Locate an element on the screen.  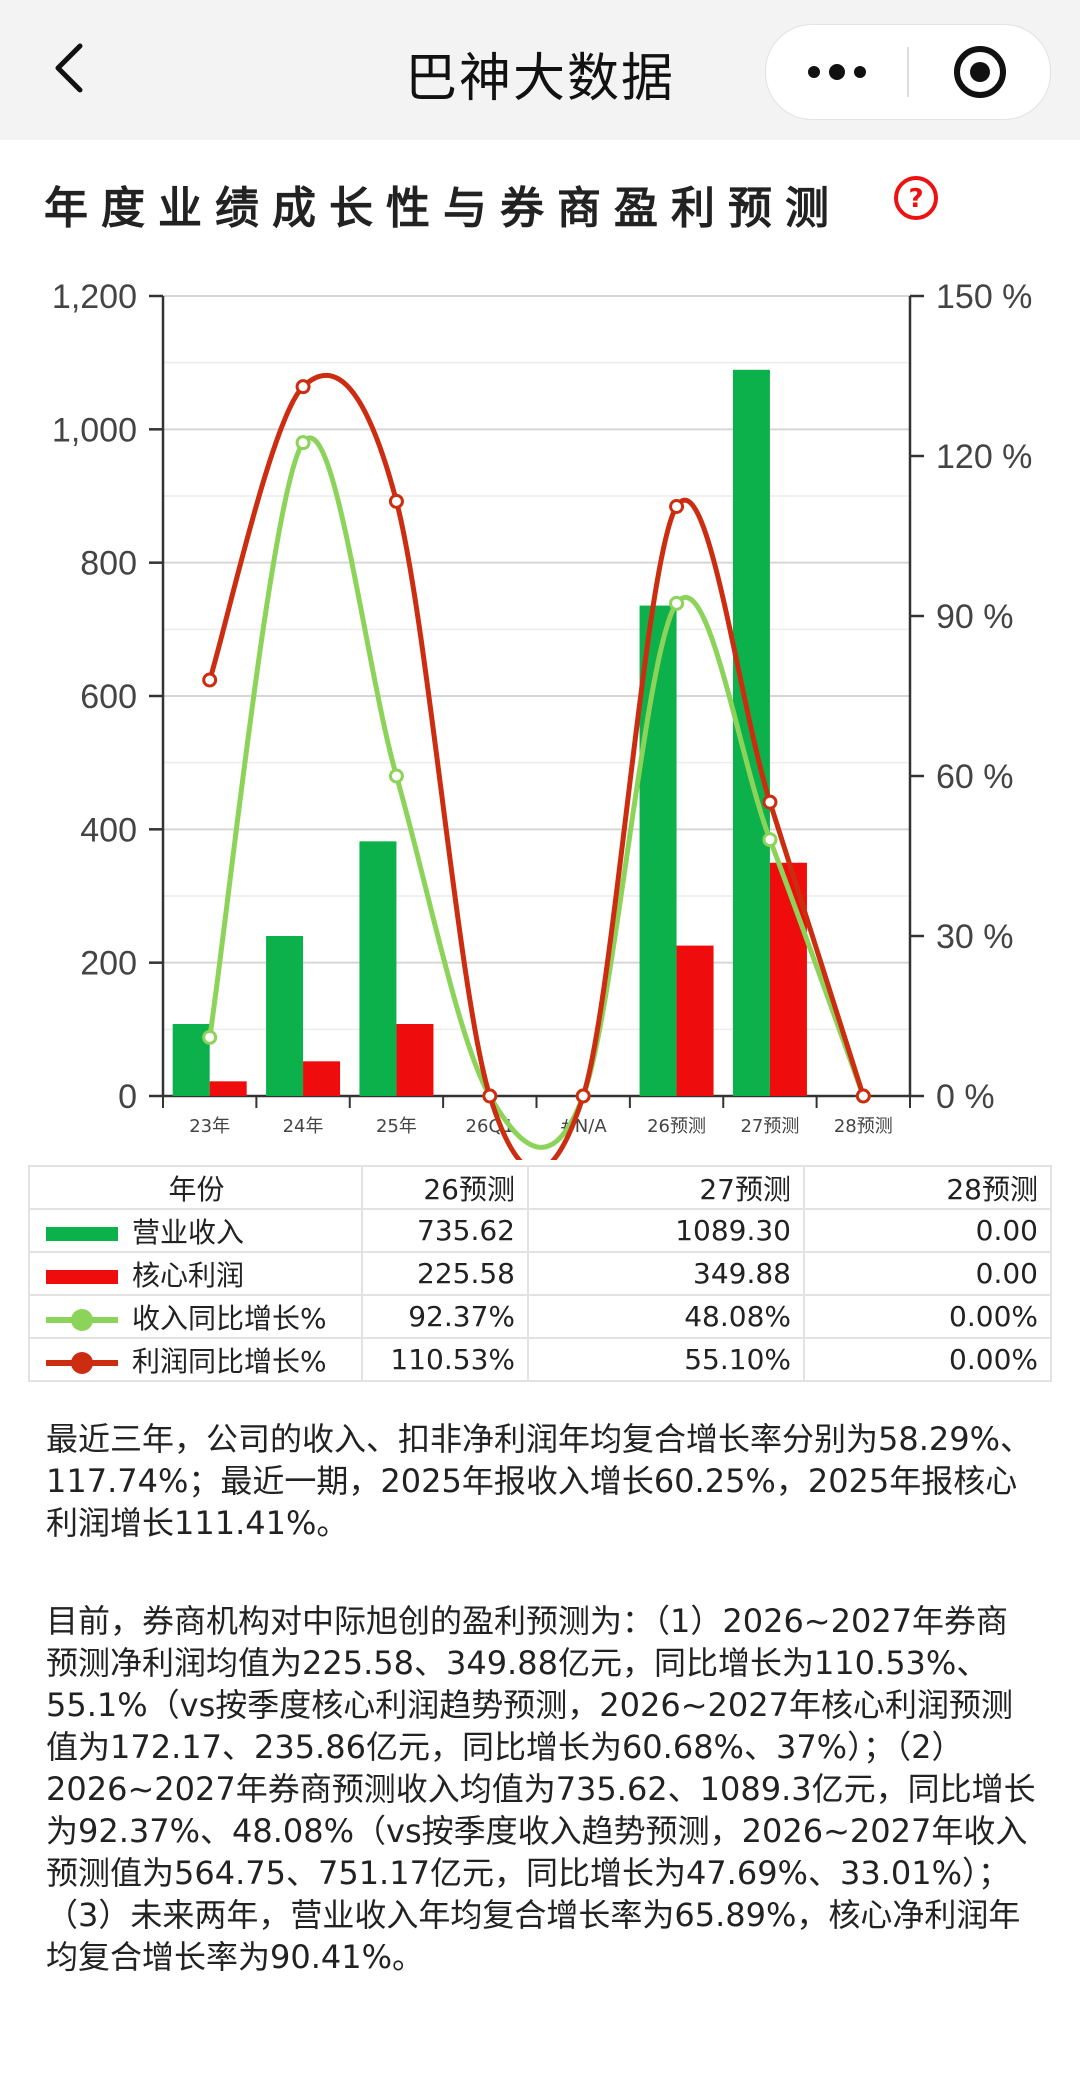
table-row: 收入同比增长% 92.37% 48.08% 0.00% is located at coordinates (540, 1316).